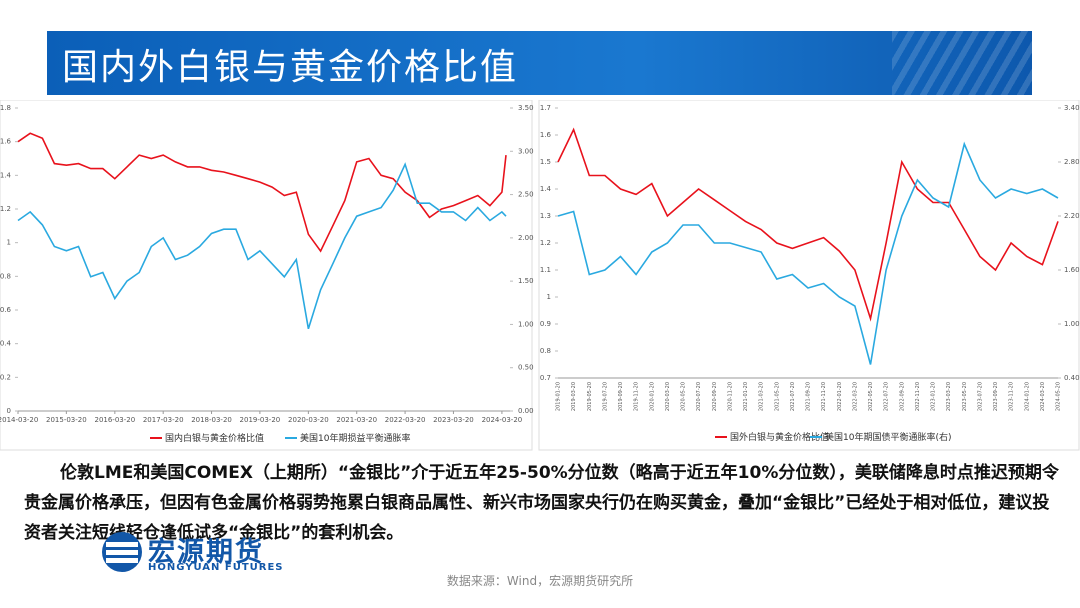 The image size is (1080, 608). I want to click on y-tick-label: 0.2, so click(5, 377).